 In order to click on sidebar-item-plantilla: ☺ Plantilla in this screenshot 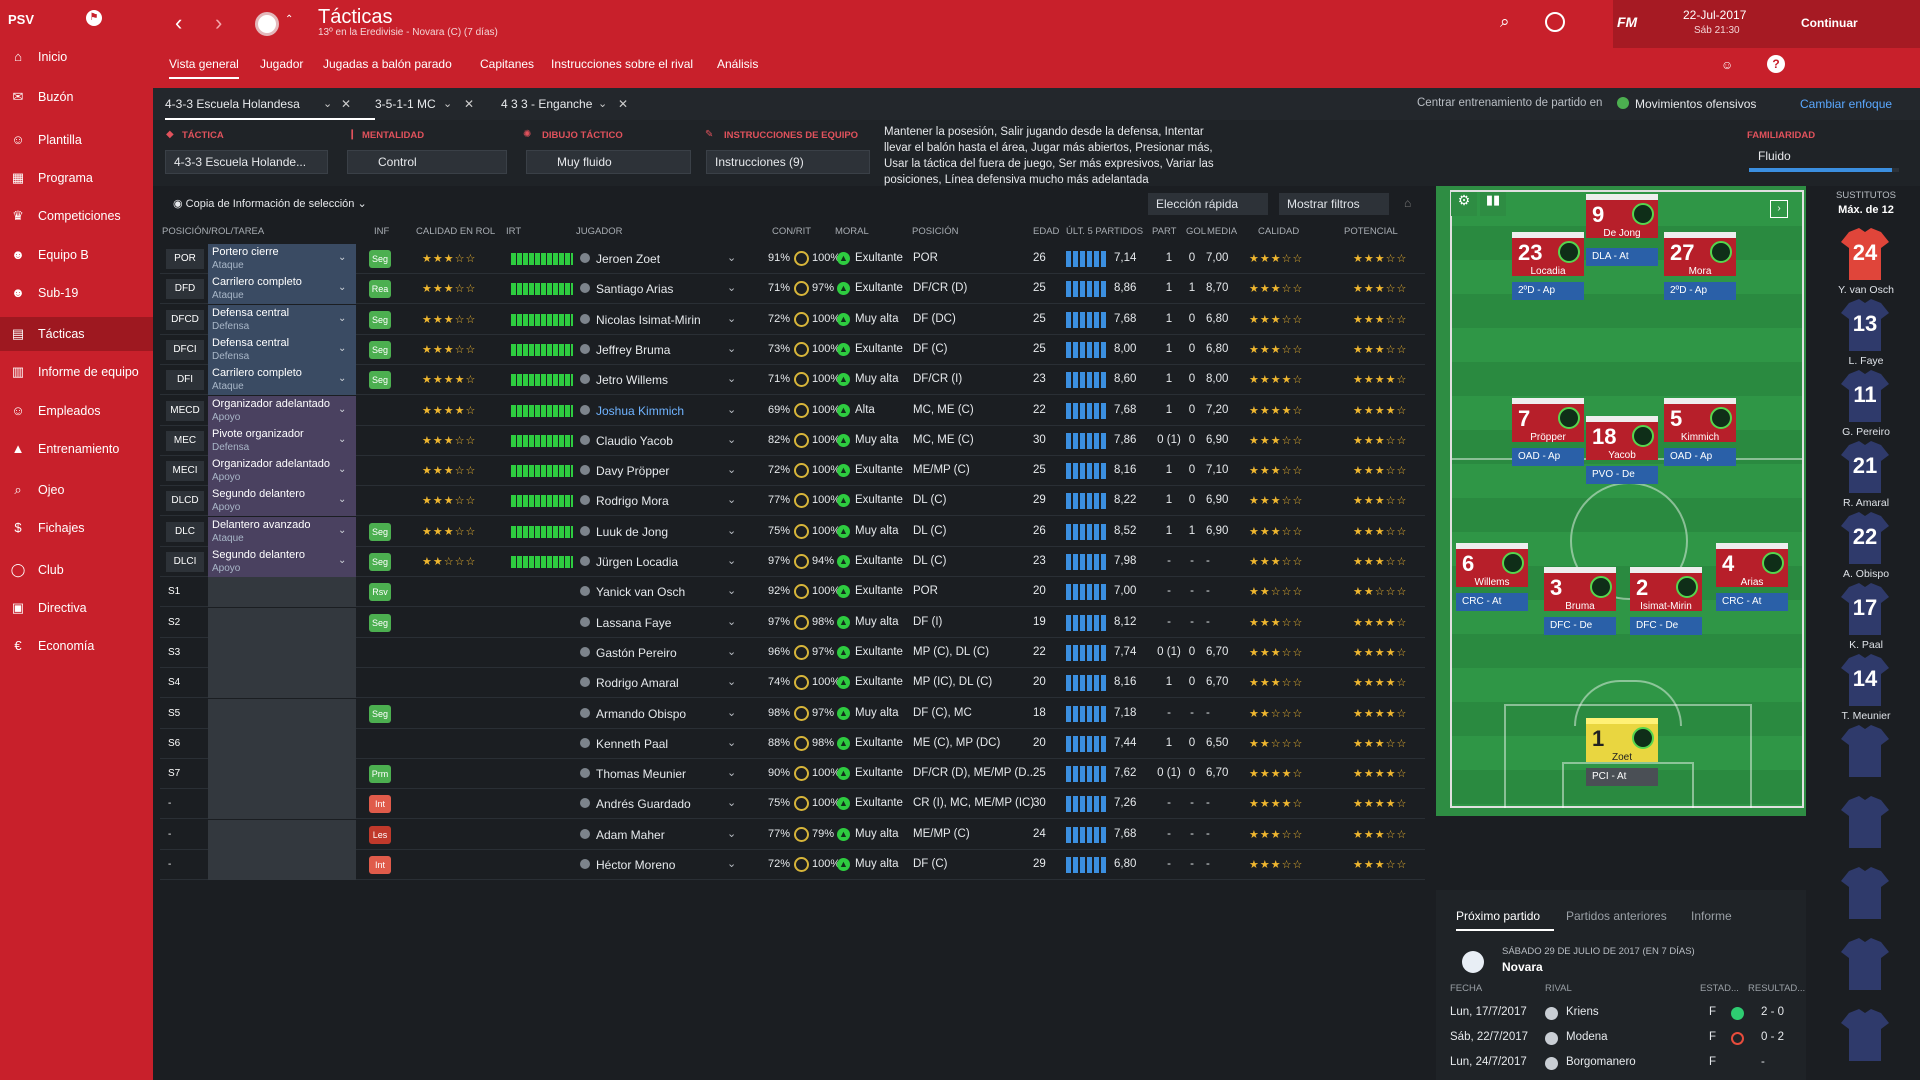, I will do `click(76, 140)`.